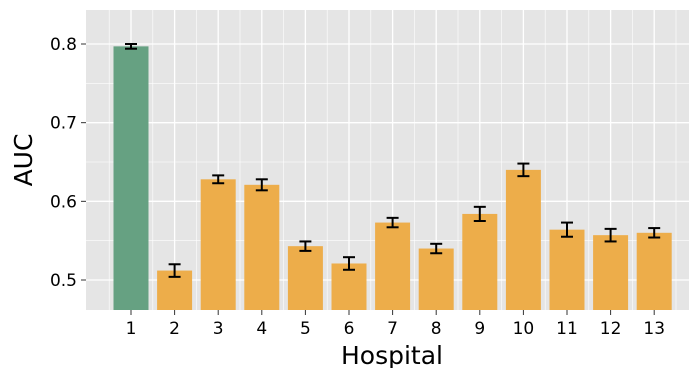  What do you see at coordinates (218, 329) in the screenshot?
I see `x-tick-label: 3` at bounding box center [218, 329].